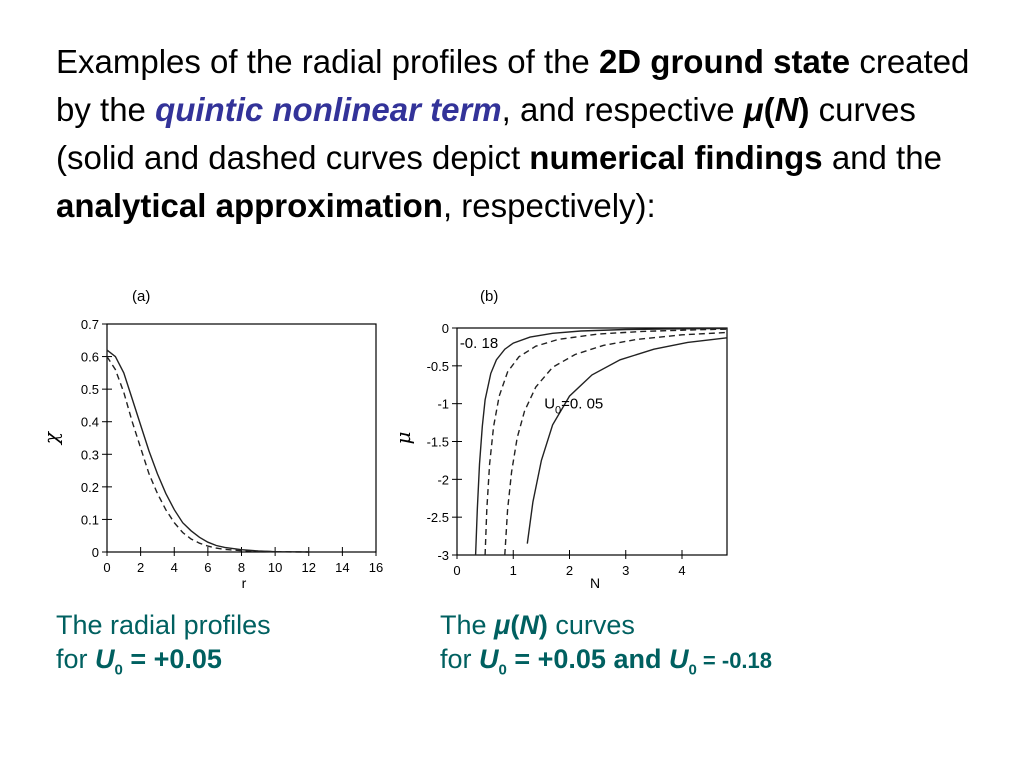 Image resolution: width=1024 pixels, height=768 pixels. Describe the element at coordinates (118, 670) in the screenshot. I see `caption-a-sub: 0` at that location.